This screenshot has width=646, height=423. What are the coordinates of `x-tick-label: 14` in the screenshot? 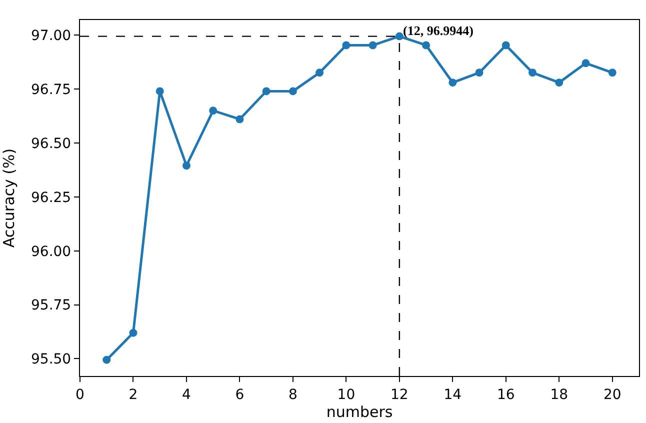 It's located at (453, 394).